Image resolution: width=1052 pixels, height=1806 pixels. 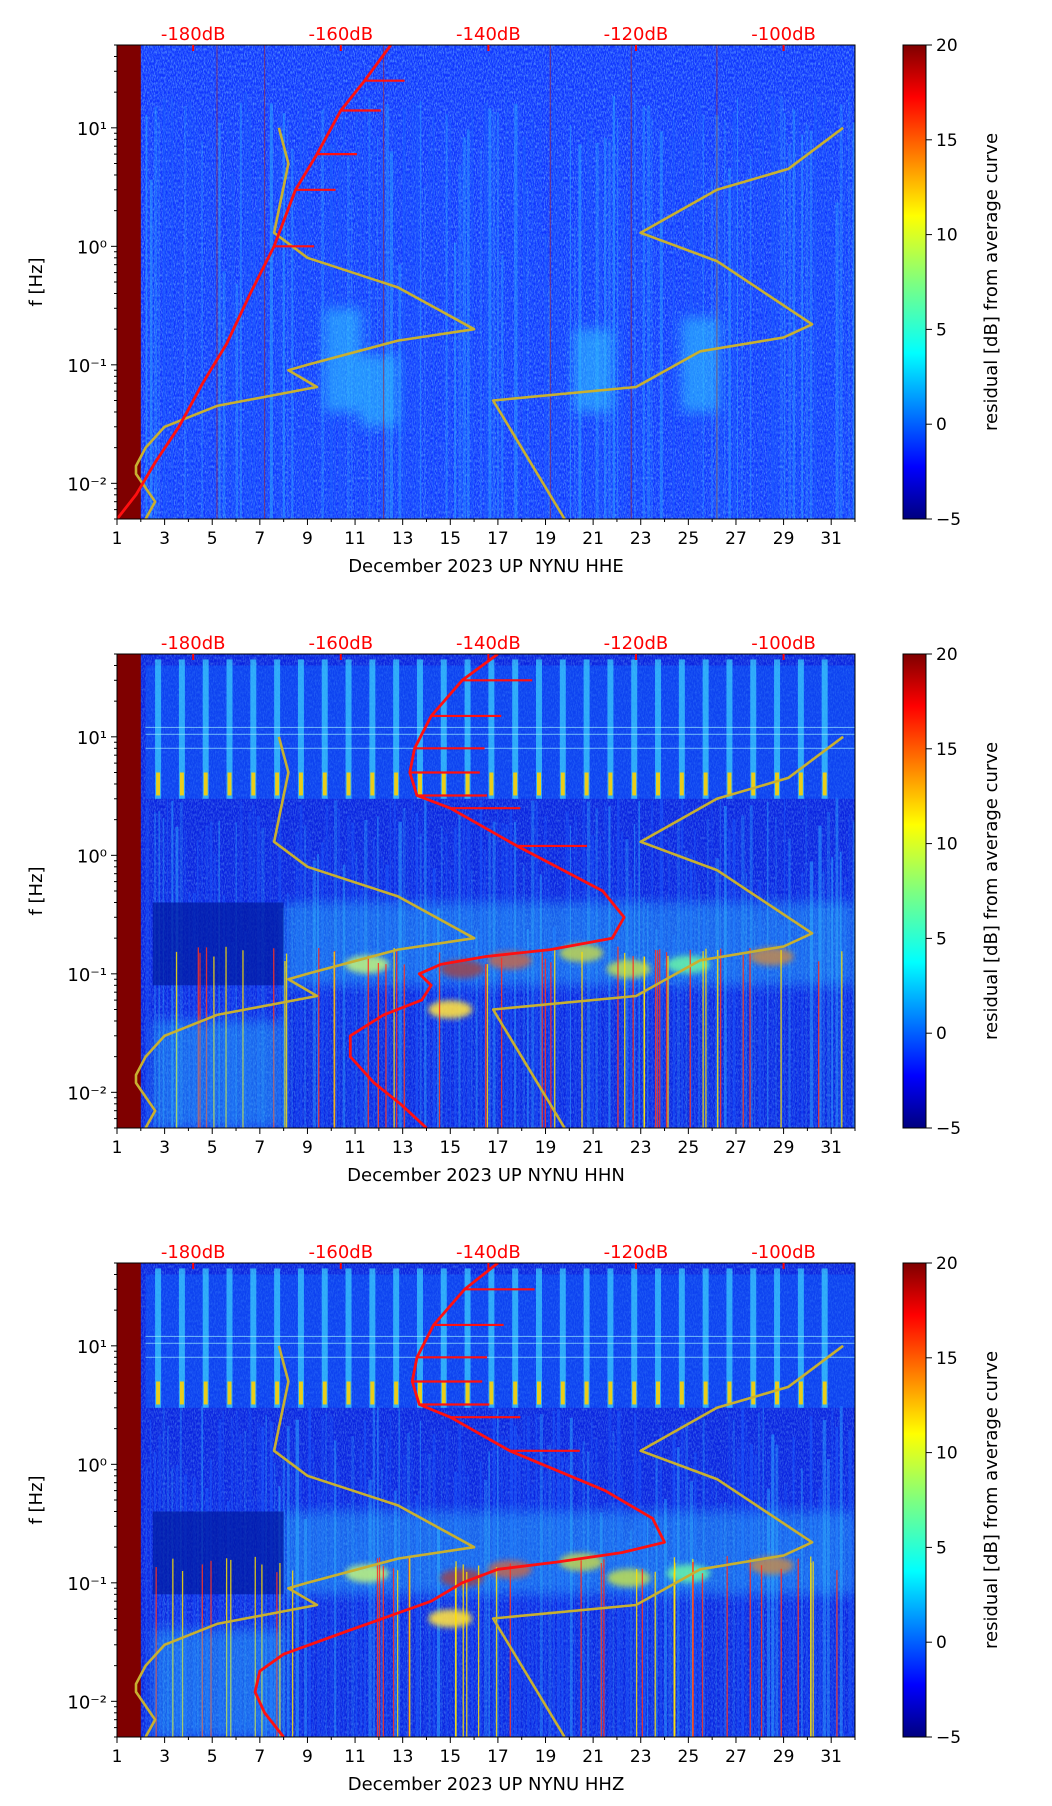 I want to click on y-tick-label: 10⁻¹, so click(x=87, y=366).